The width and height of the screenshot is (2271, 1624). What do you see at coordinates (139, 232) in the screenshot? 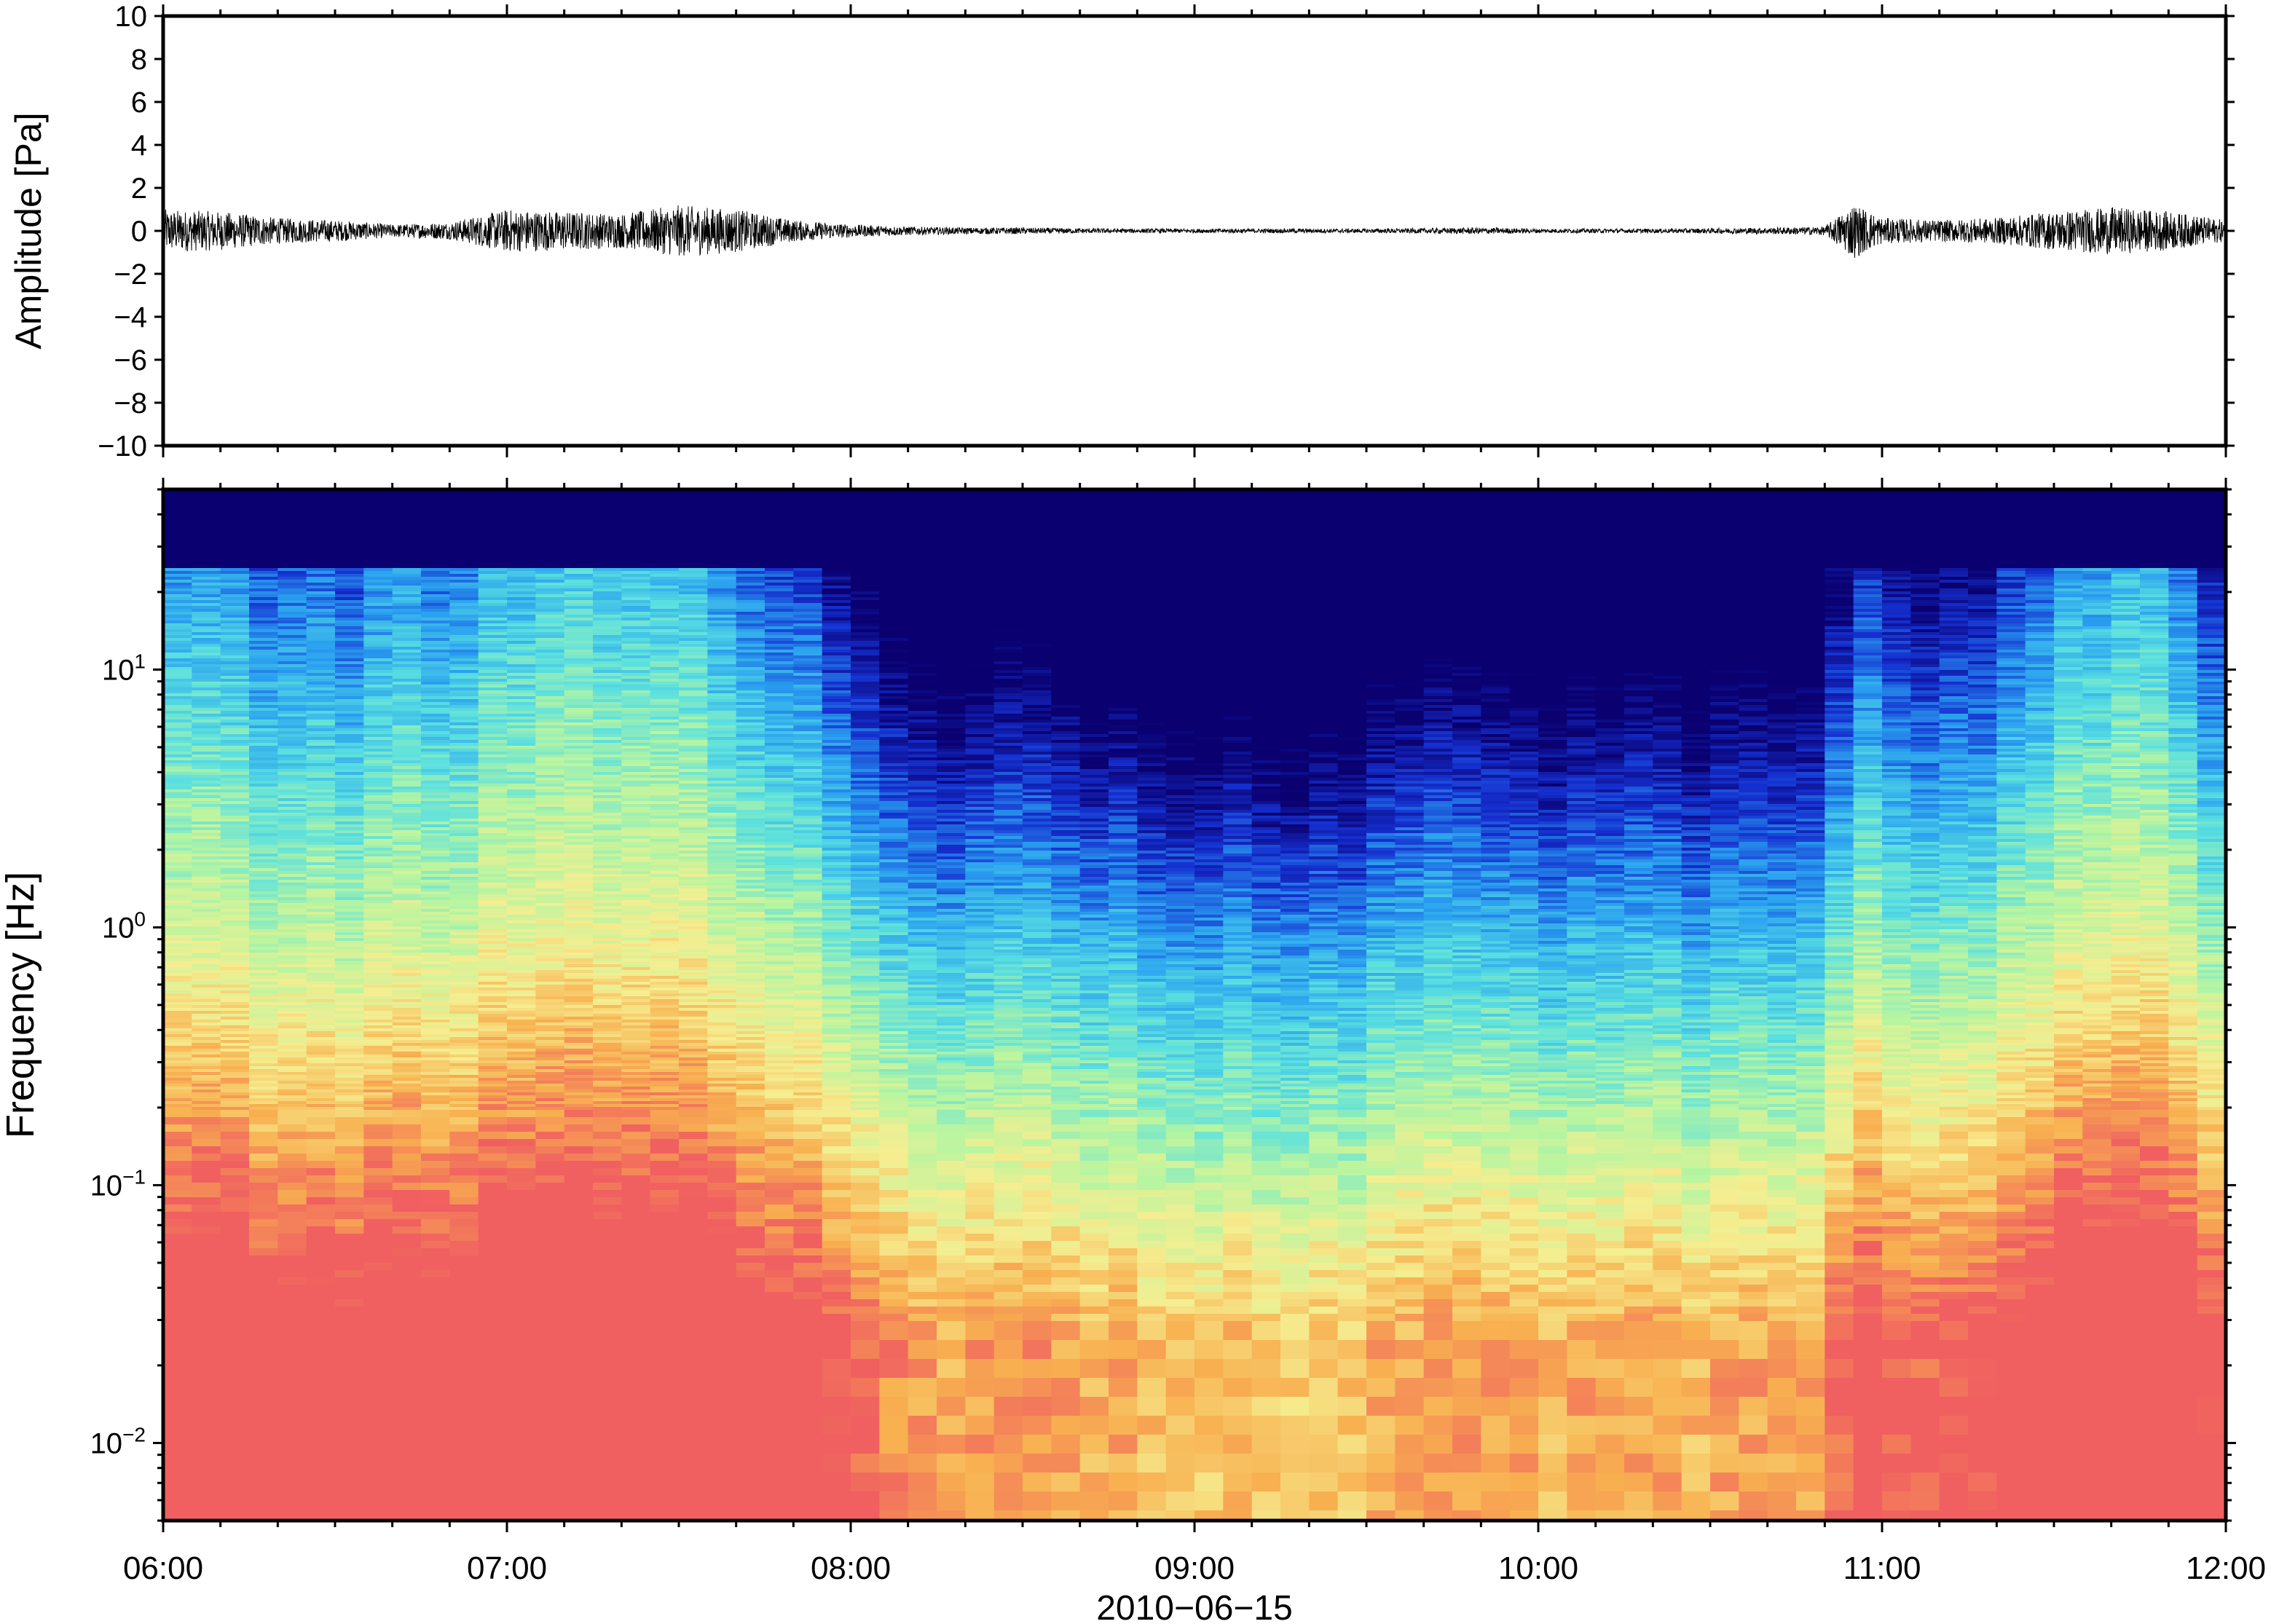
I see `waveform-y-tick-label: 0` at bounding box center [139, 232].